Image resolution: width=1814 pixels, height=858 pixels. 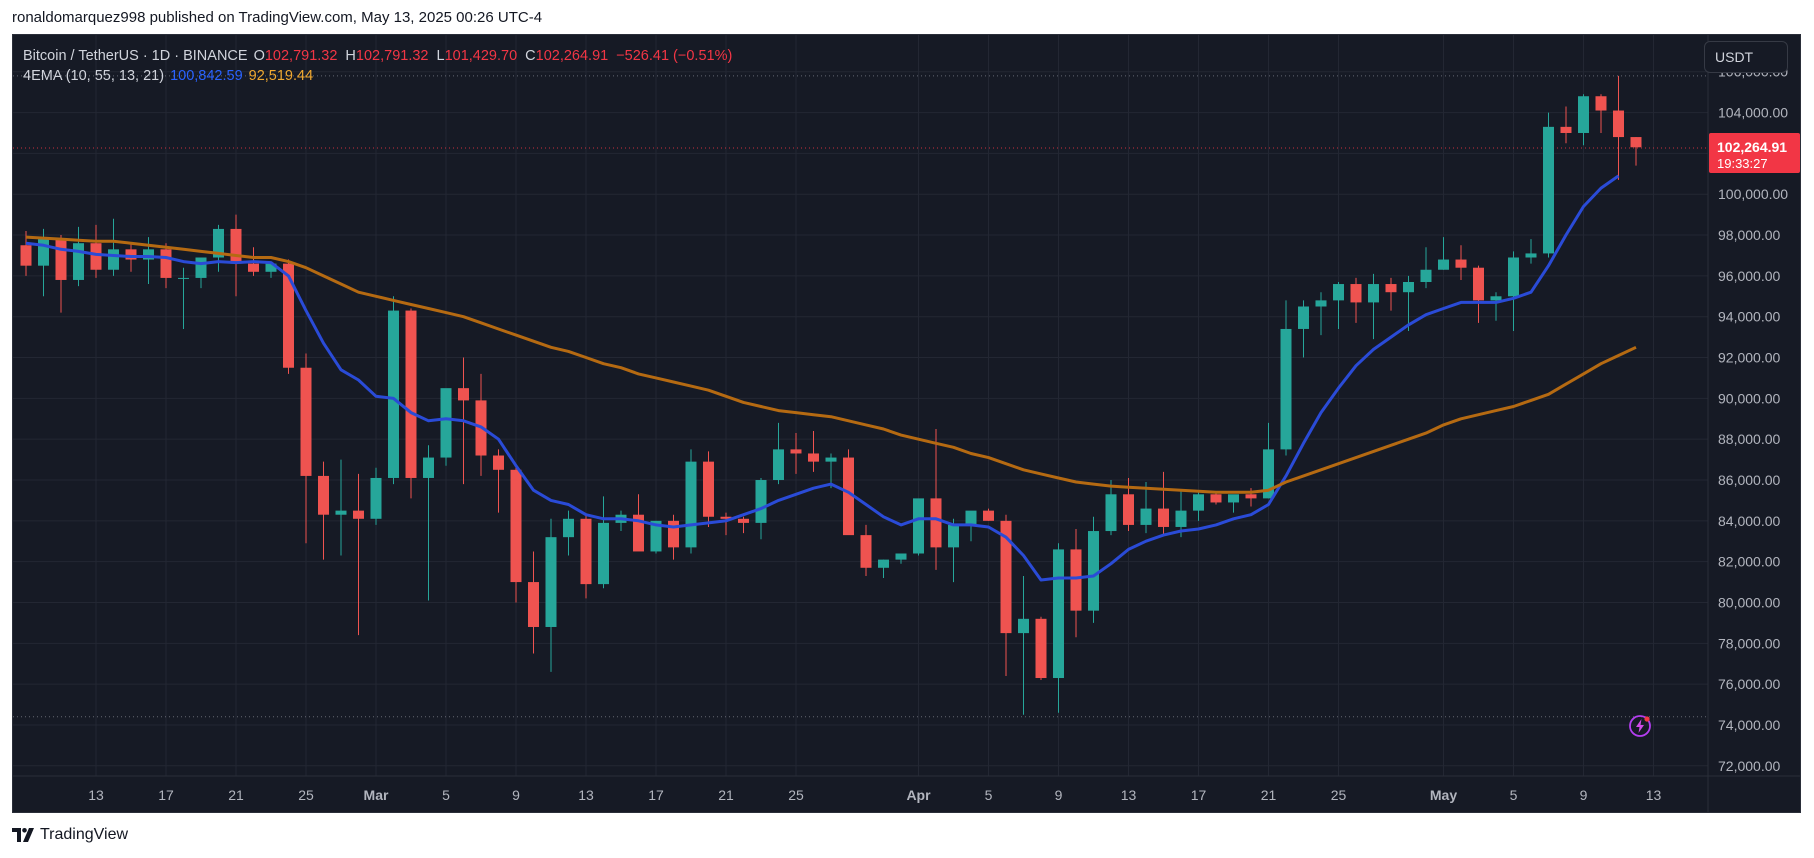 What do you see at coordinates (1640, 726) in the screenshot?
I see `lightning-icon` at bounding box center [1640, 726].